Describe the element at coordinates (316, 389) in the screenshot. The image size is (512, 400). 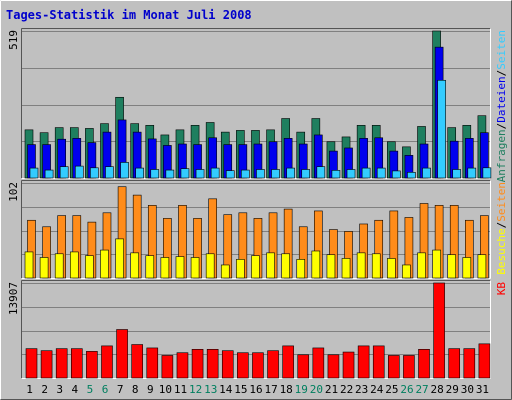
I see `x-tick-label-20: 20` at that location.